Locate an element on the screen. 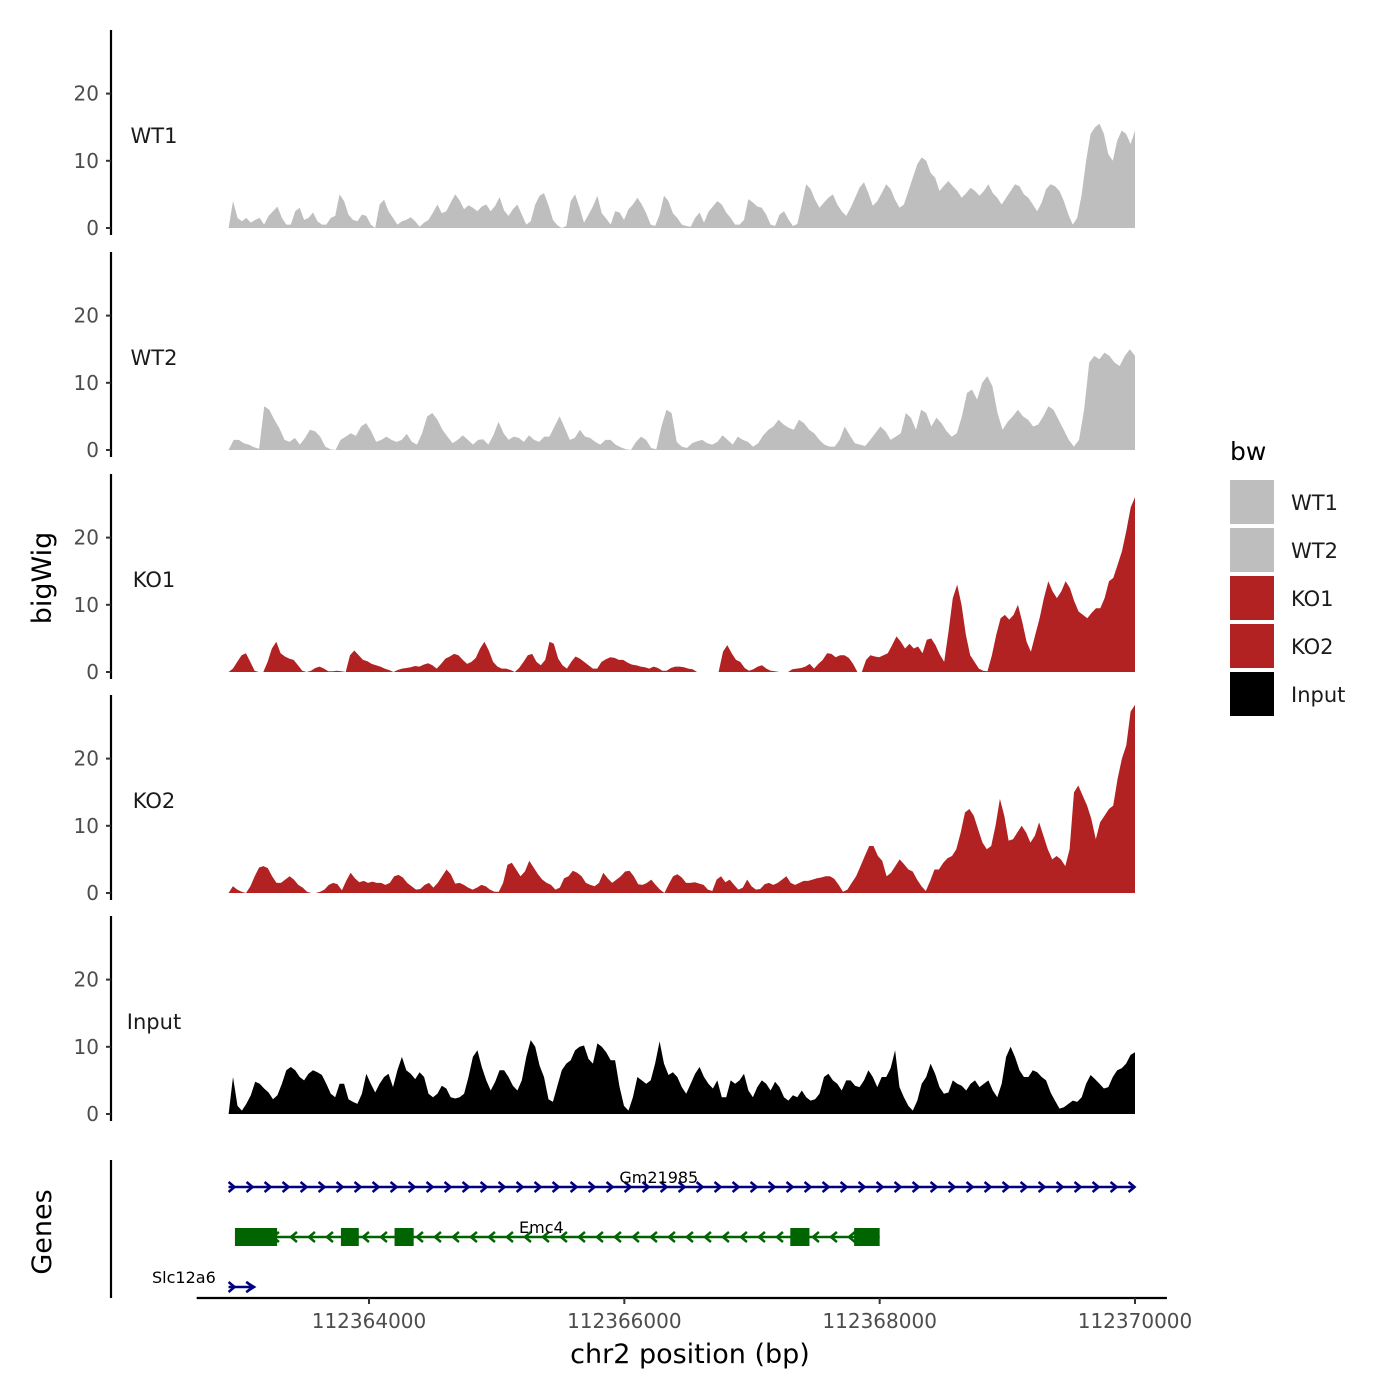 The height and width of the screenshot is (1400, 1400). x-tick-label: 112368000 is located at coordinates (879, 1321).